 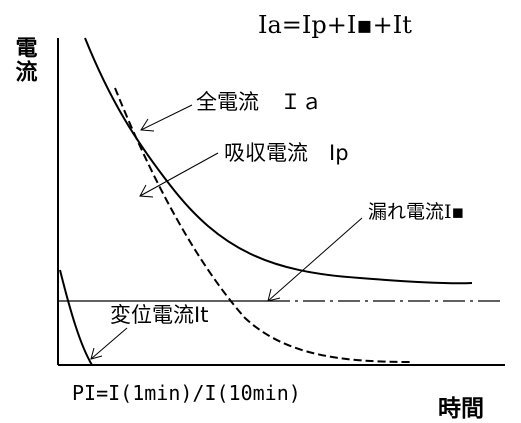 What do you see at coordinates (286, 153) in the screenshot?
I see `absorption-current-label: 吸収電流 Ip` at bounding box center [286, 153].